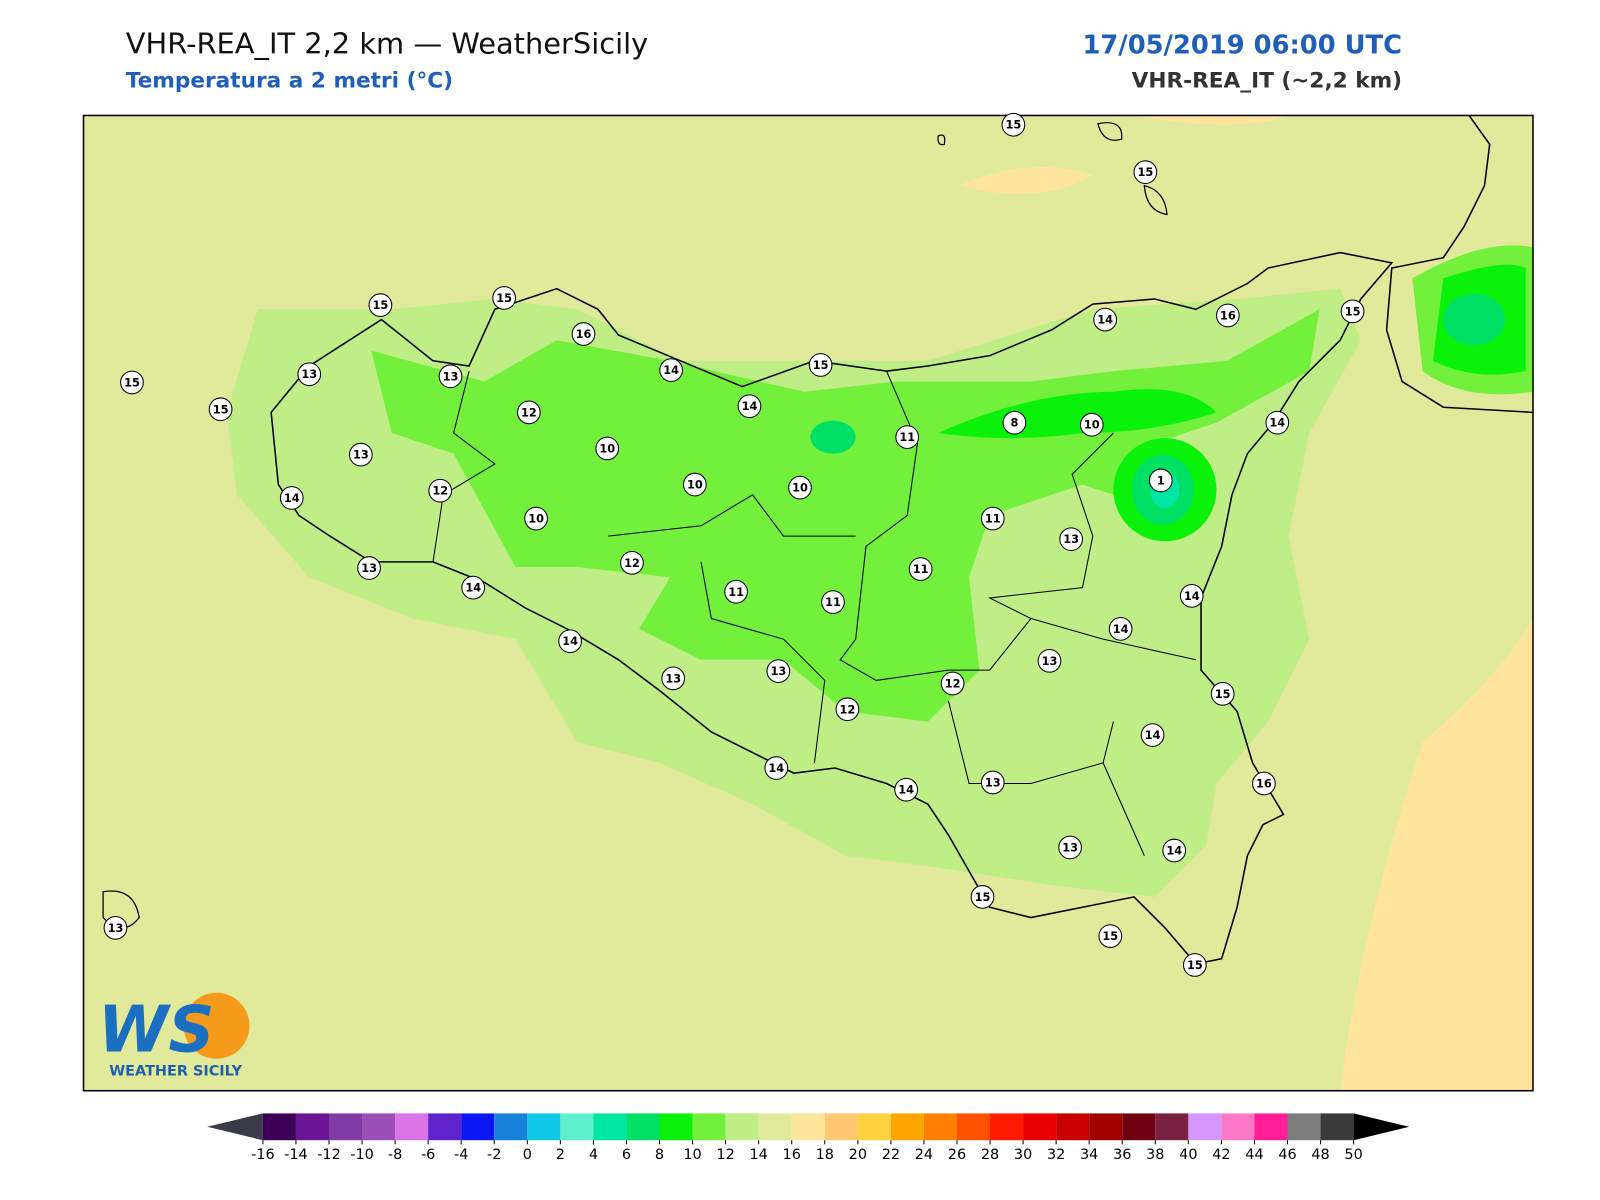 This screenshot has width=1600, height=1200. Describe the element at coordinates (1188, 1155) in the screenshot. I see `colorbar-tick-label: 40` at that location.